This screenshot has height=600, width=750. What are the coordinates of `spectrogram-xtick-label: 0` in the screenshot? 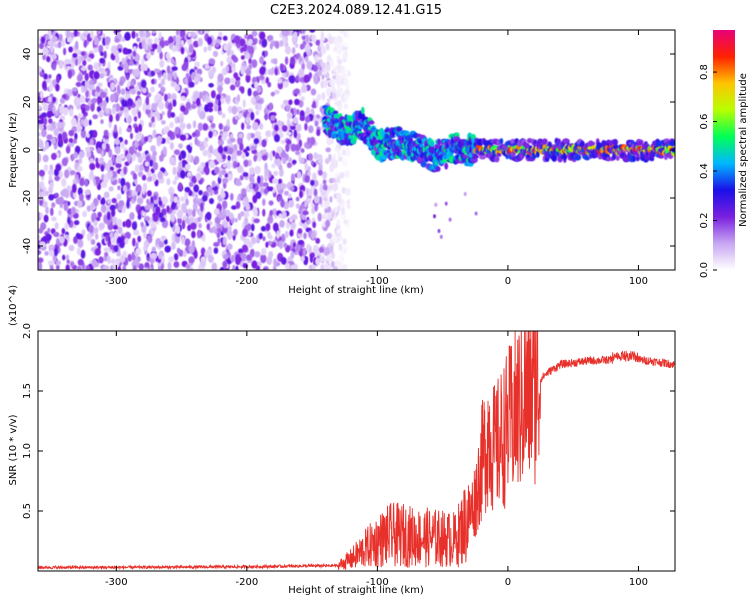 It's located at (508, 281).